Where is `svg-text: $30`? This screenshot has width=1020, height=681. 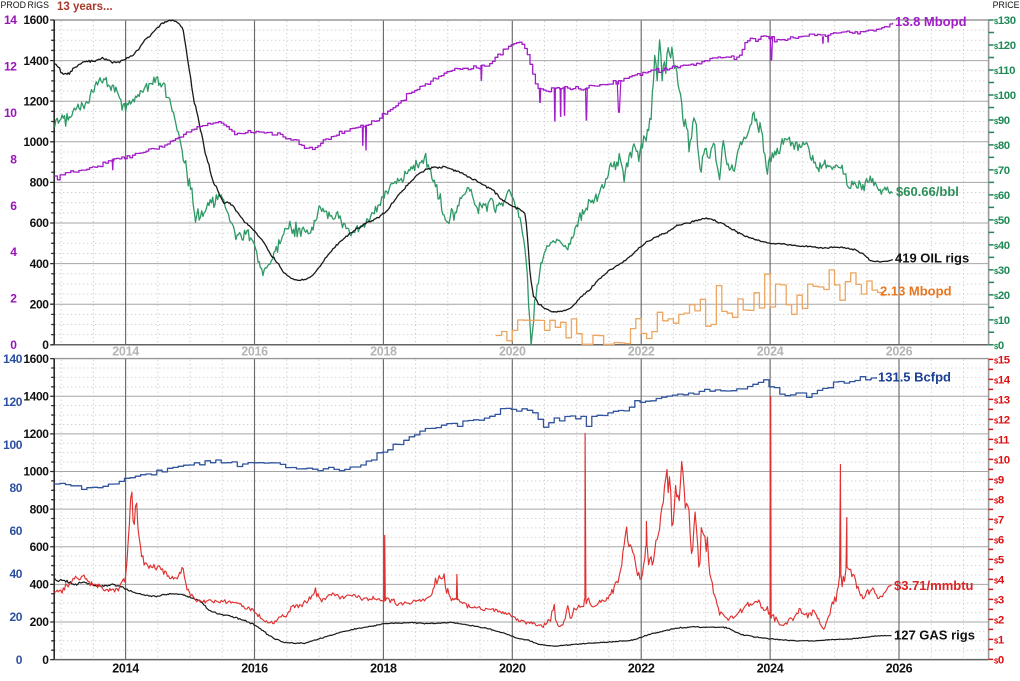
svg-text: $30 is located at coordinates (1002, 271).